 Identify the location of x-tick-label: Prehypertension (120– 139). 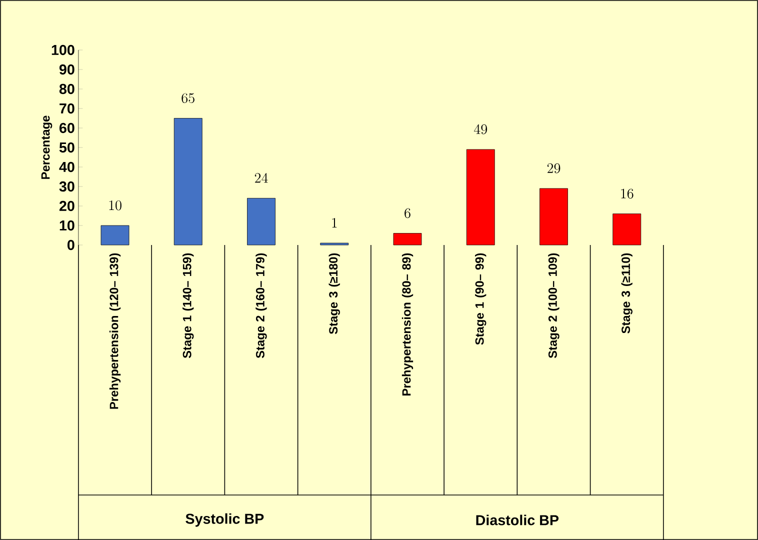
(115, 331).